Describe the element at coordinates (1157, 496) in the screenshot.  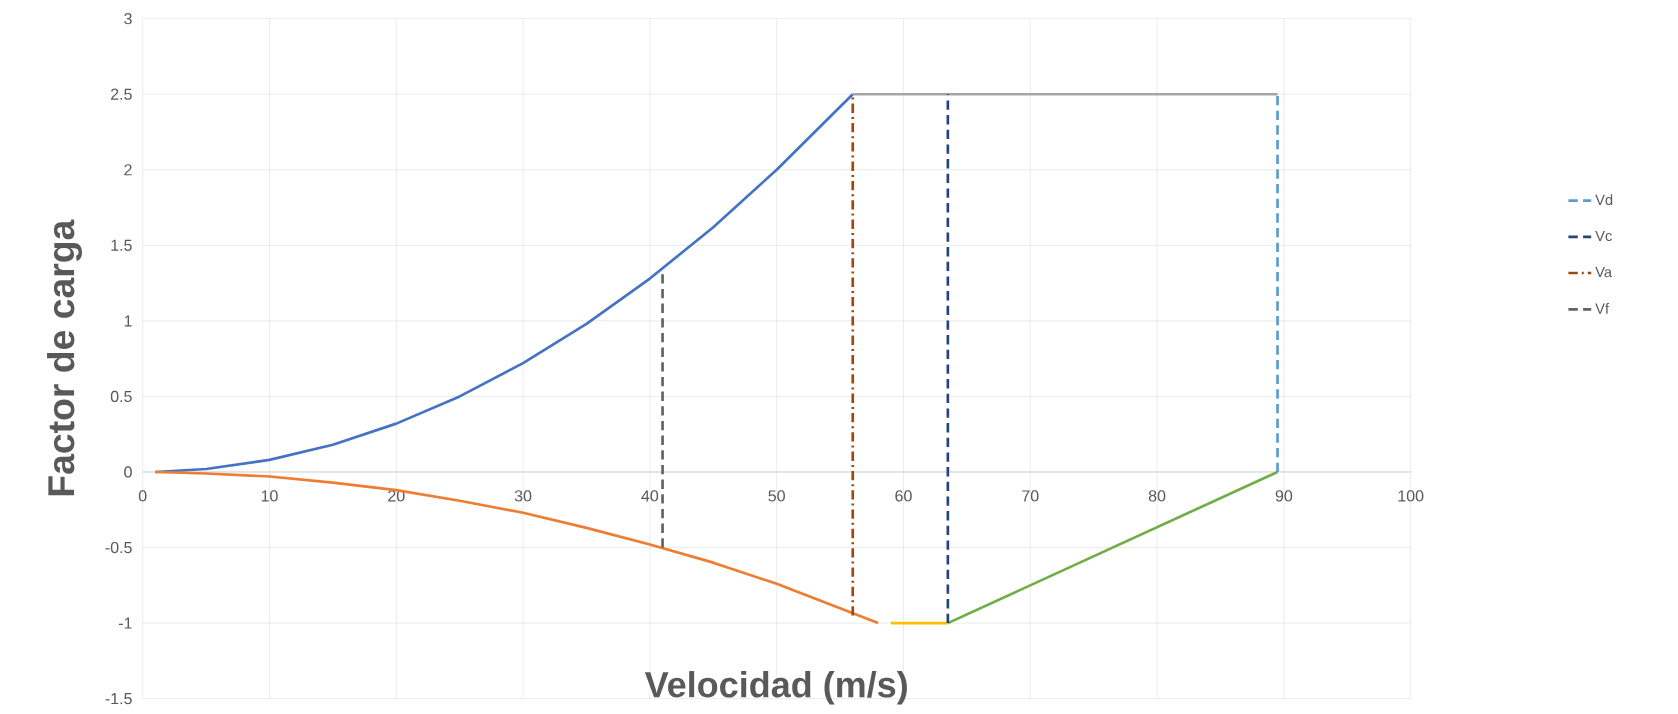
I see `x-tick-label: 80` at that location.